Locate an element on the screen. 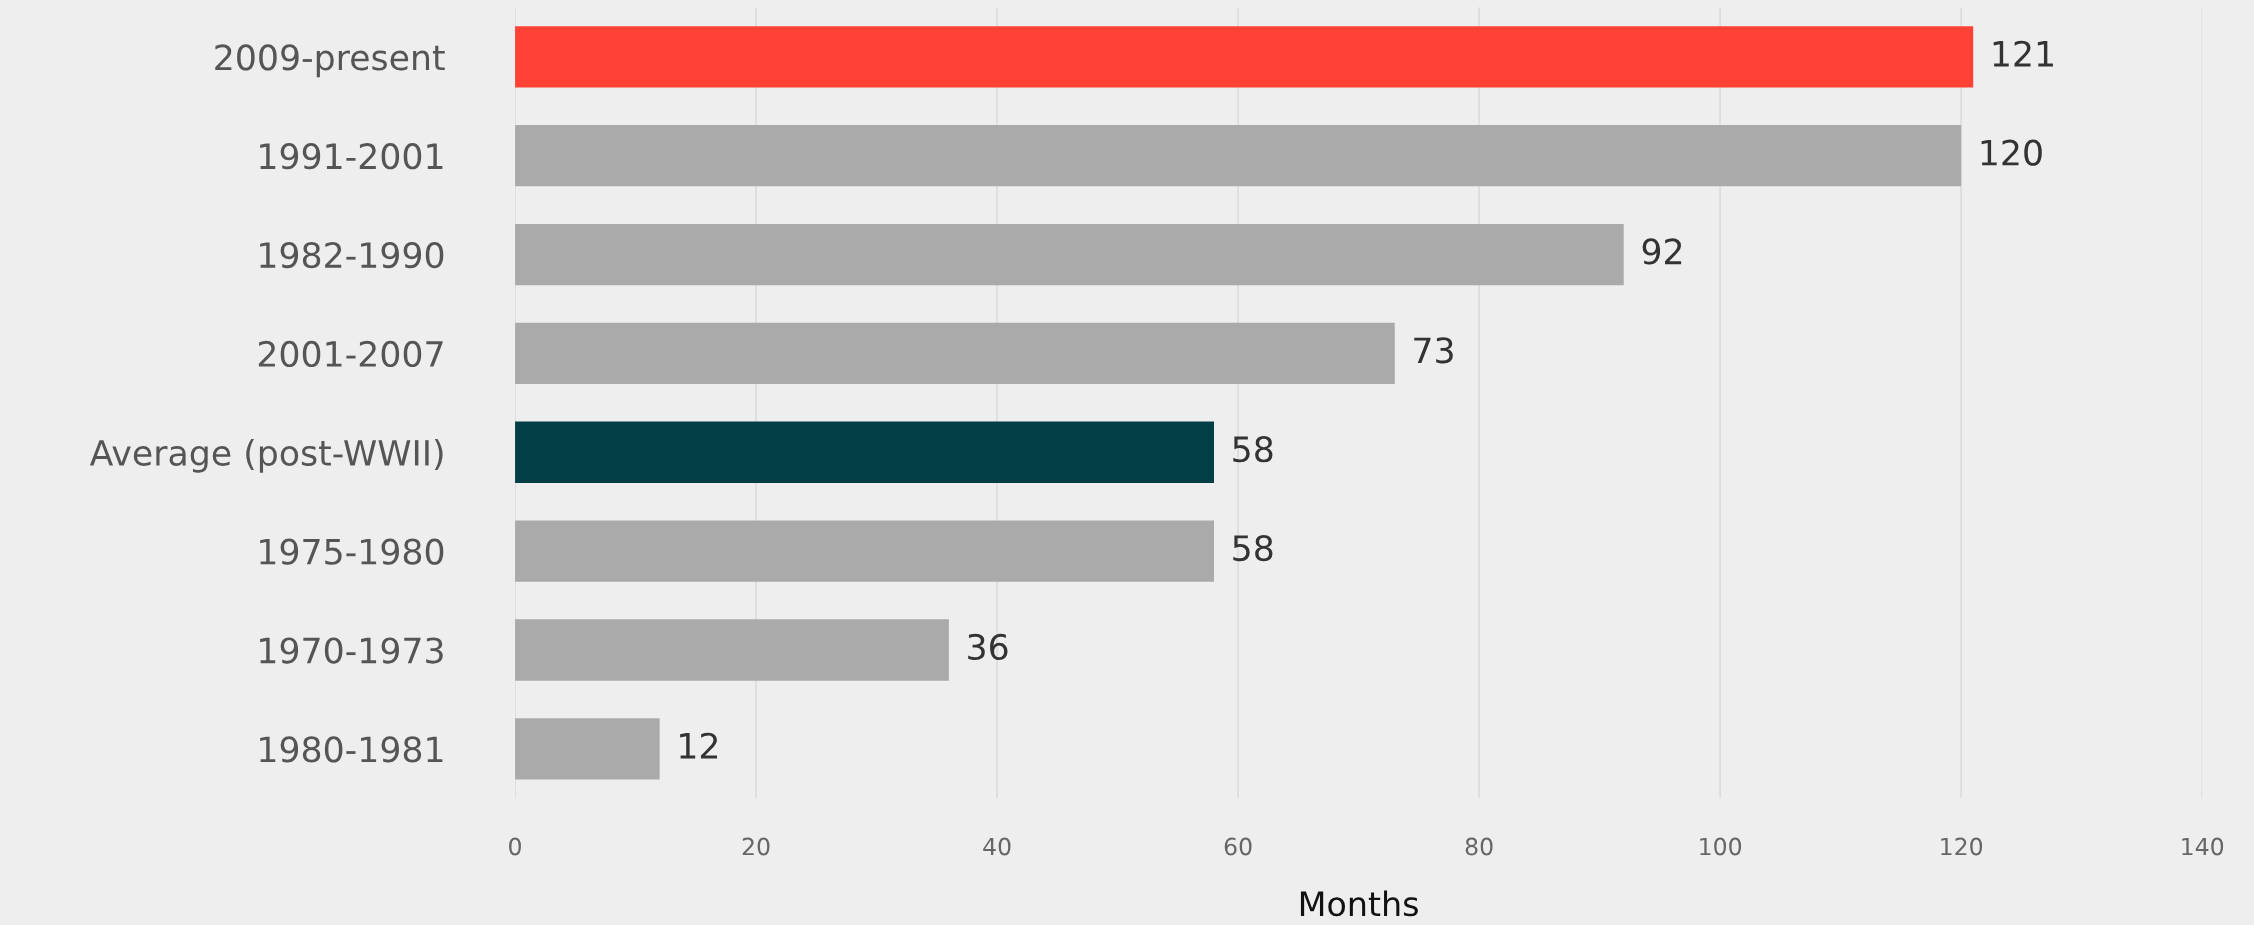 This screenshot has height=925, width=2254. y-tick-label: 1975-1980 is located at coordinates (352, 551).